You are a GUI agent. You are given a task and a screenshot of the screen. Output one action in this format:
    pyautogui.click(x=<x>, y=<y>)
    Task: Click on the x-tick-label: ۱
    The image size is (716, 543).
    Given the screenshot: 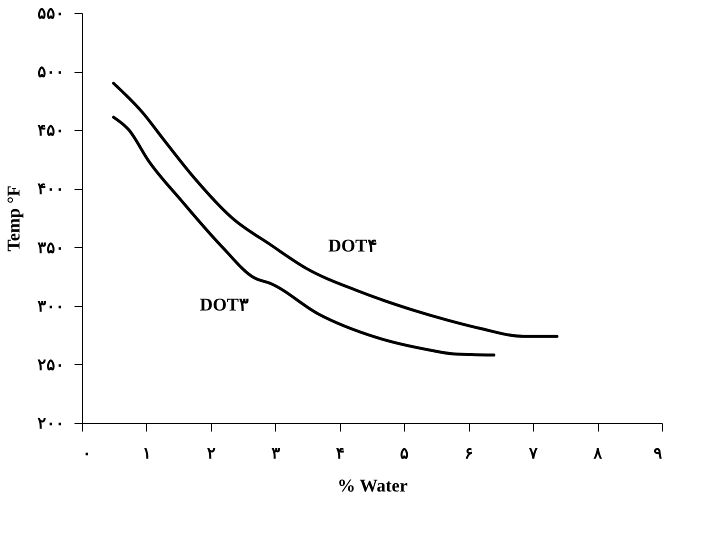 What is the action you would take?
    pyautogui.click(x=147, y=454)
    